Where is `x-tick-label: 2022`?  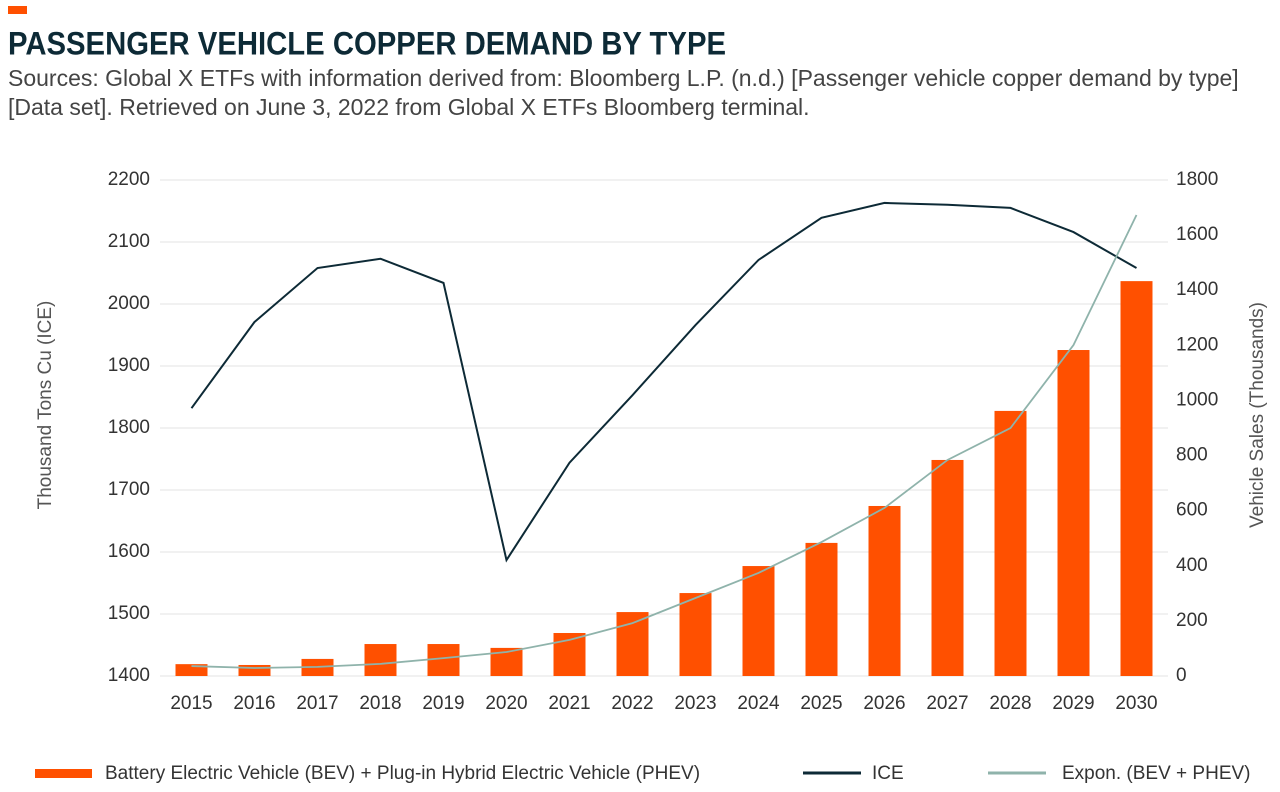 x-tick-label: 2022 is located at coordinates (632, 703).